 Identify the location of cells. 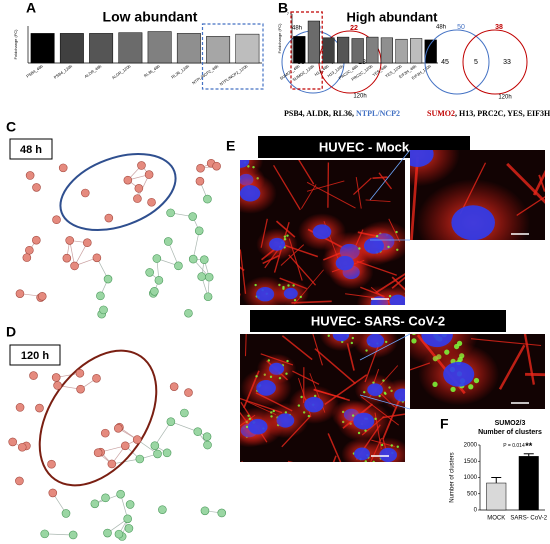
(322, 232).